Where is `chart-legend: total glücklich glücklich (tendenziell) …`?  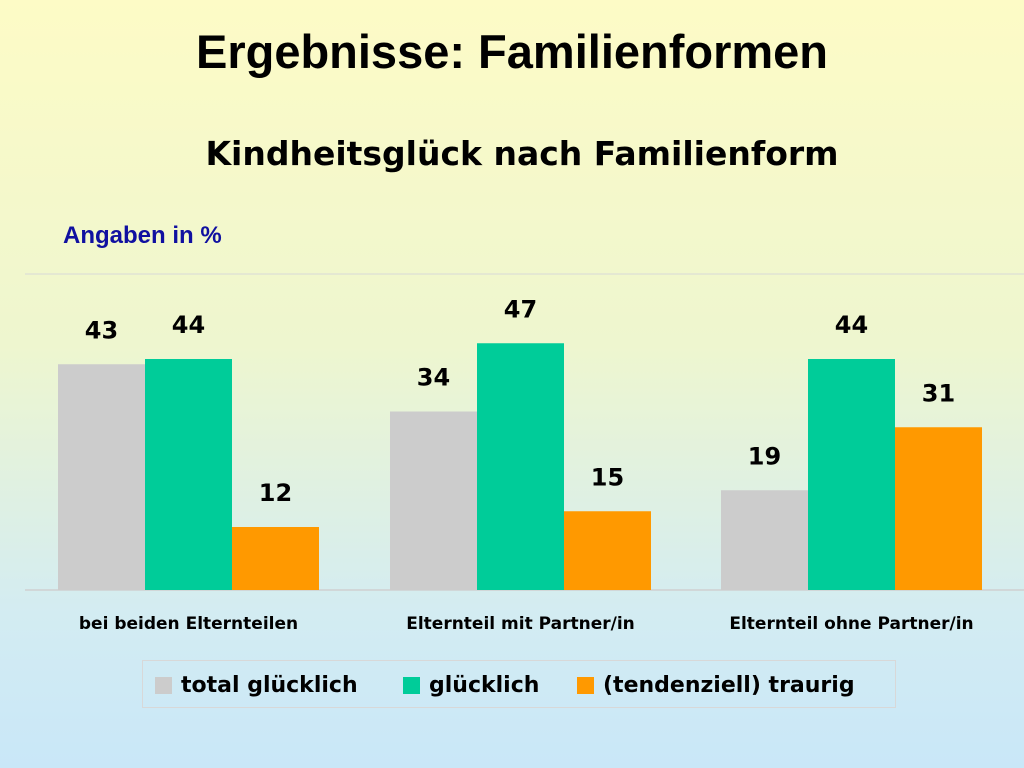
chart-legend: total glücklich glücklich (tendenziell) … is located at coordinates (519, 684).